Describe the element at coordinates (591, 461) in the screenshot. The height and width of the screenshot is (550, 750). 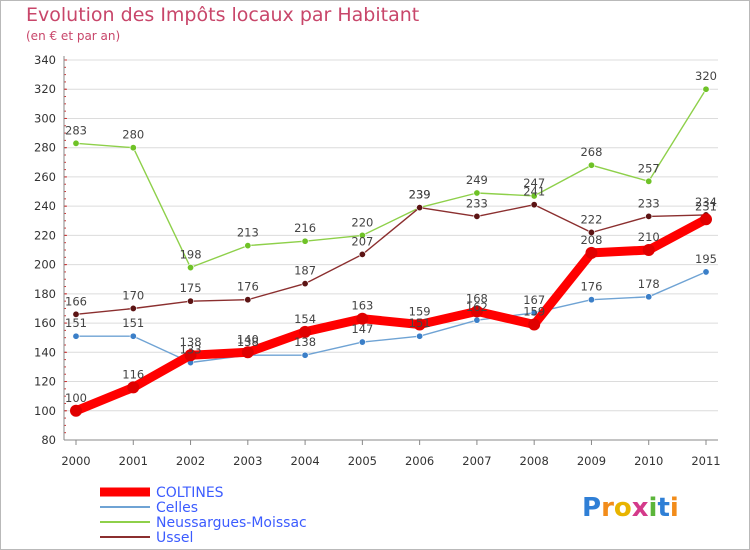
I see `x-tick-label: 2009` at that location.